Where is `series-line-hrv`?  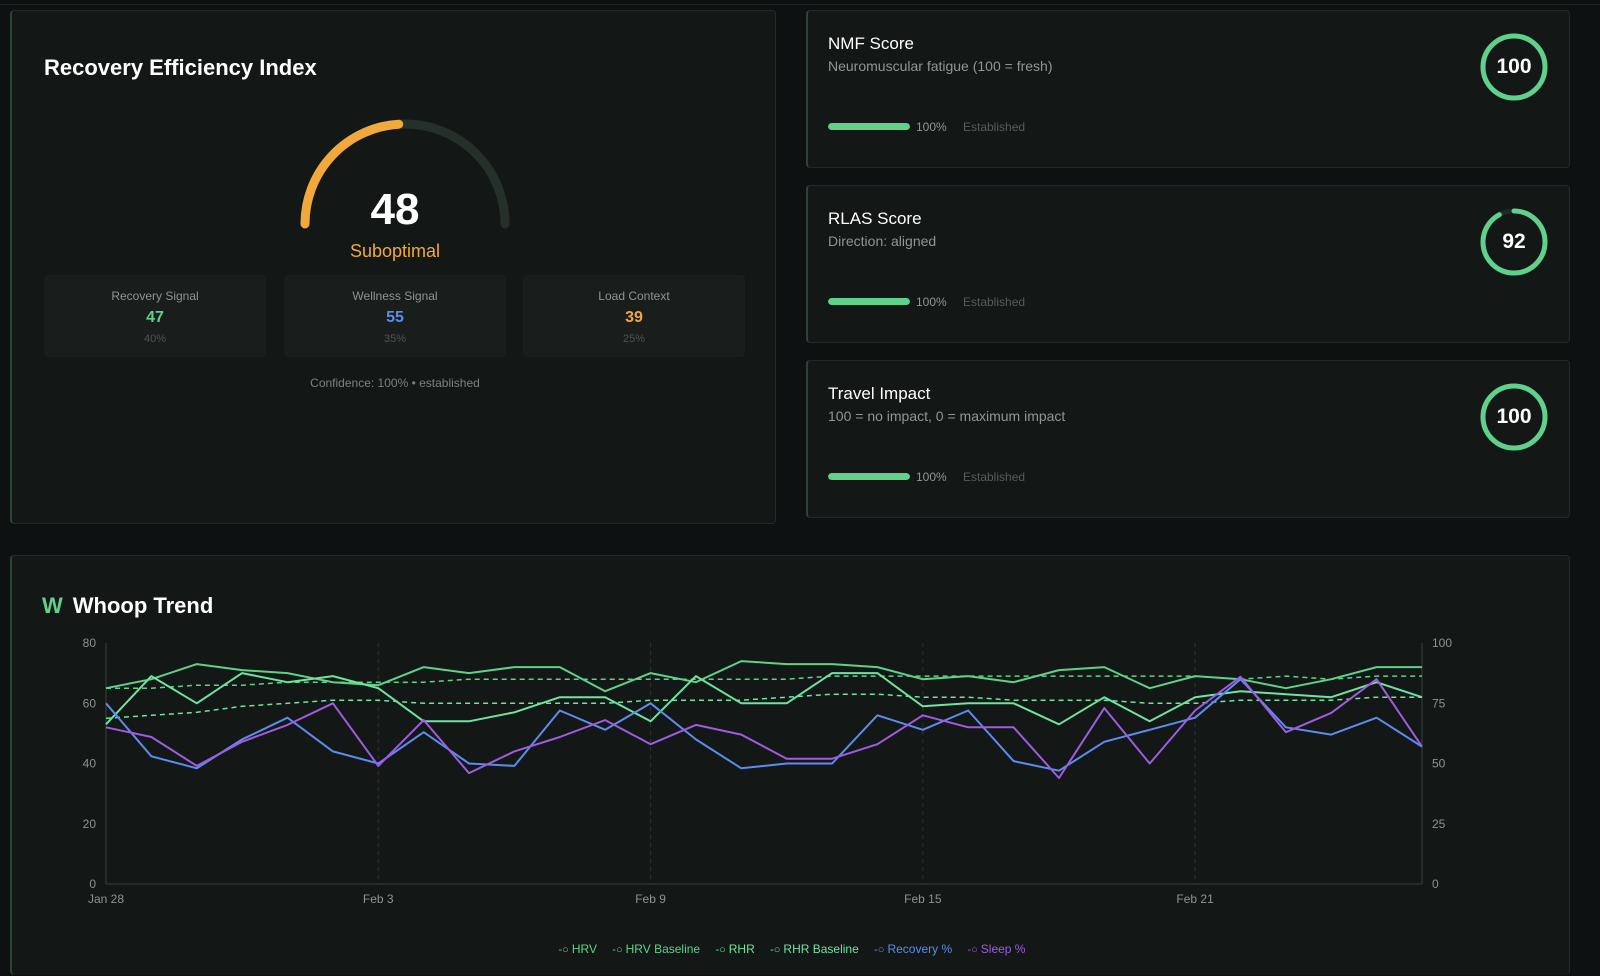
series-line-hrv is located at coordinates (763, 676).